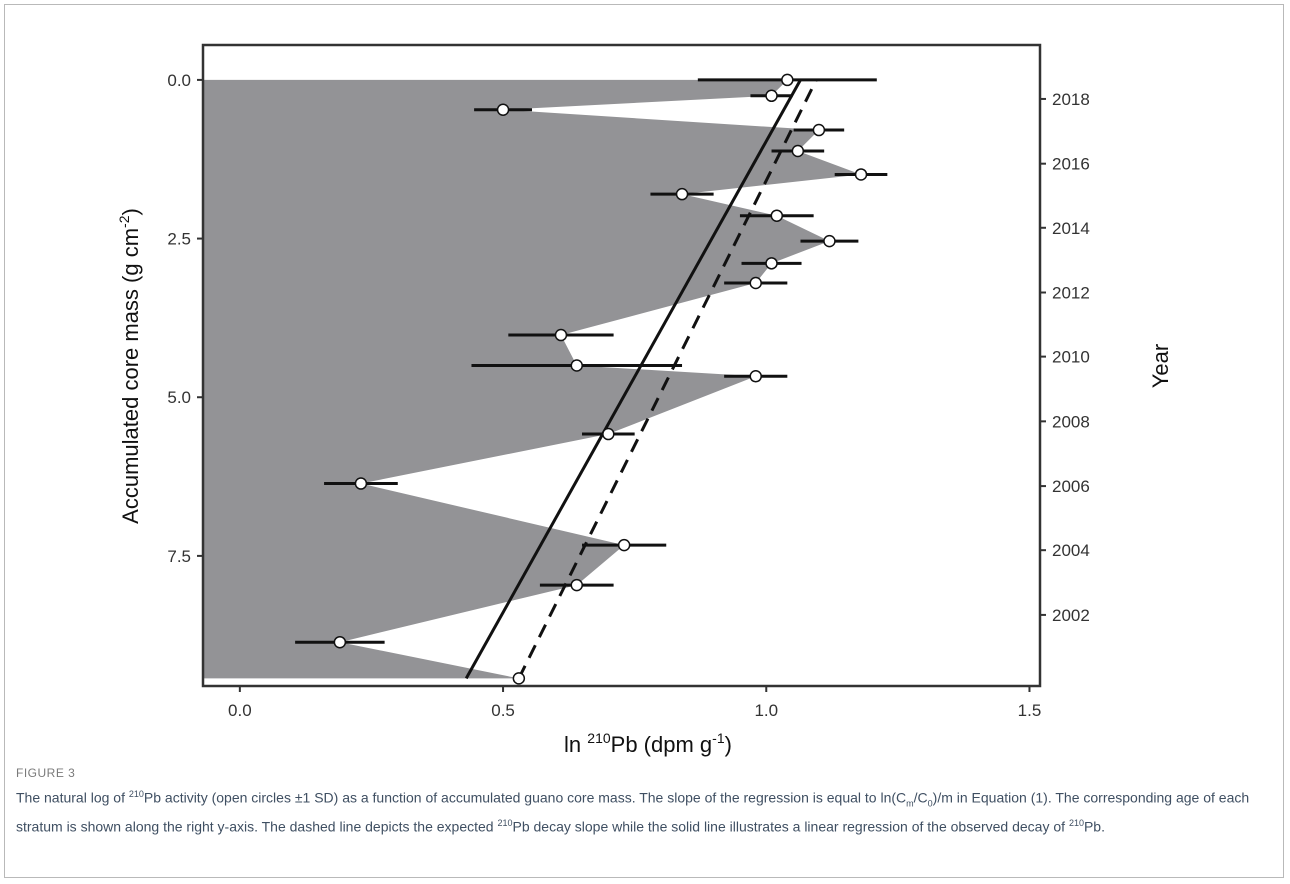  Describe the element at coordinates (179, 80) in the screenshot. I see `y-tick-label: 0.0` at that location.